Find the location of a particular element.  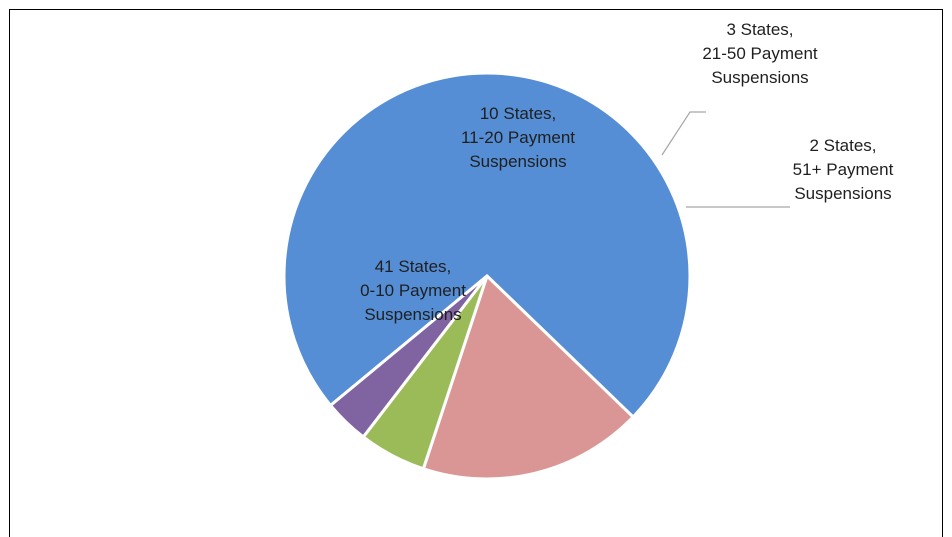

slice-label-3: 3 States, 21-50 Payment Suspensions is located at coordinates (760, 53).